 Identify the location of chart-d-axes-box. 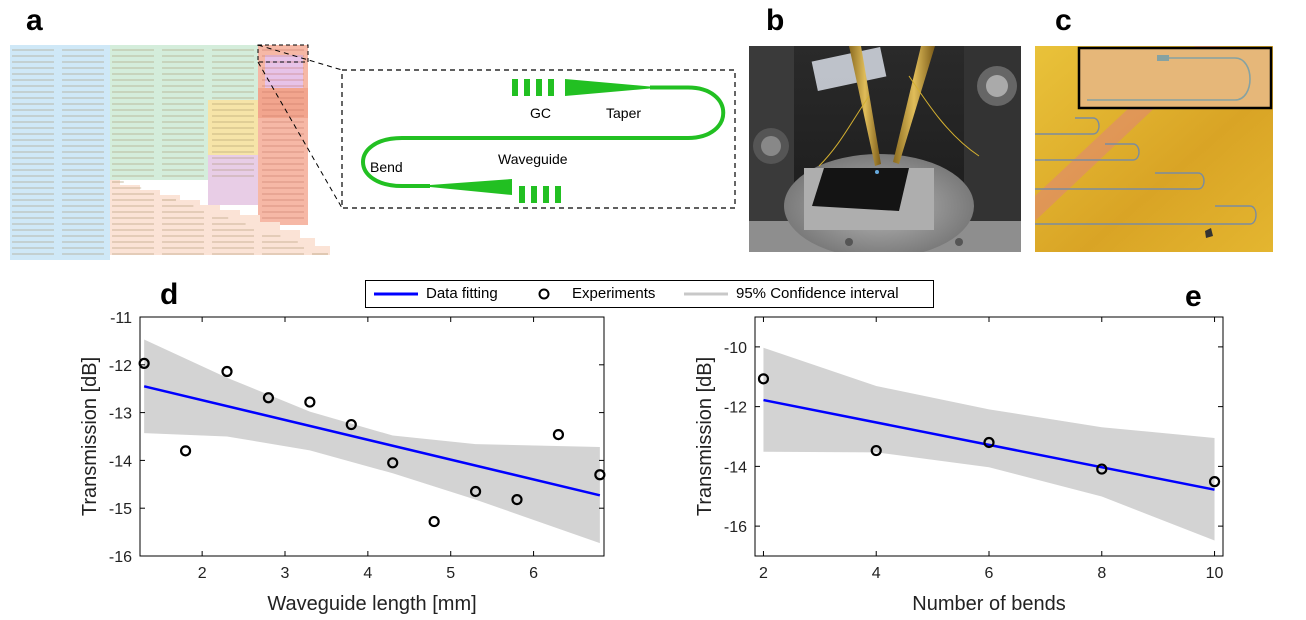
(372, 436).